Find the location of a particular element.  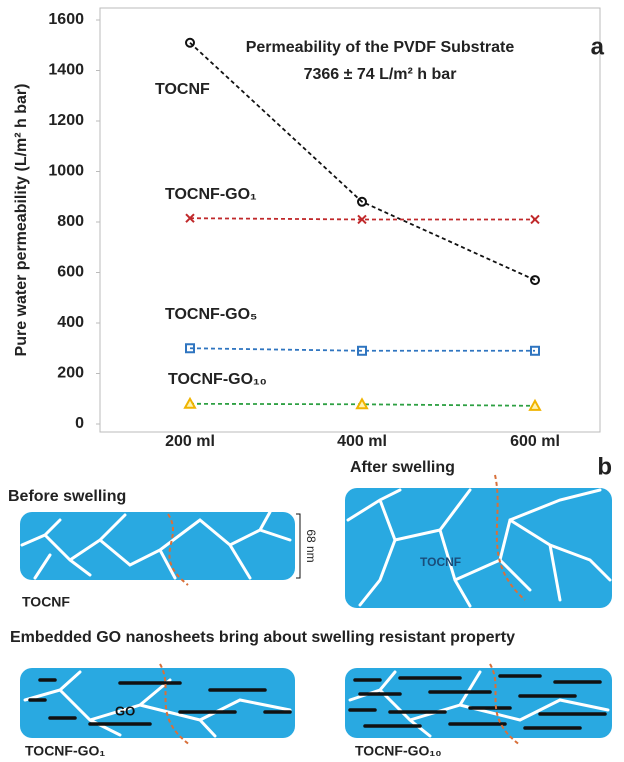

y-tick-label: 1400 is located at coordinates (66, 70).